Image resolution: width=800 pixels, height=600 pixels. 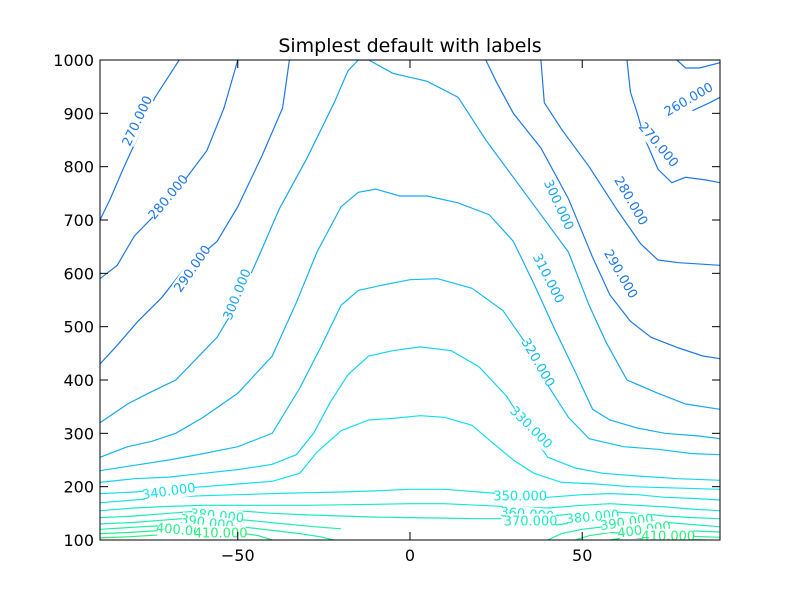 What do you see at coordinates (78, 540) in the screenshot?
I see `y-tick-label: 100` at bounding box center [78, 540].